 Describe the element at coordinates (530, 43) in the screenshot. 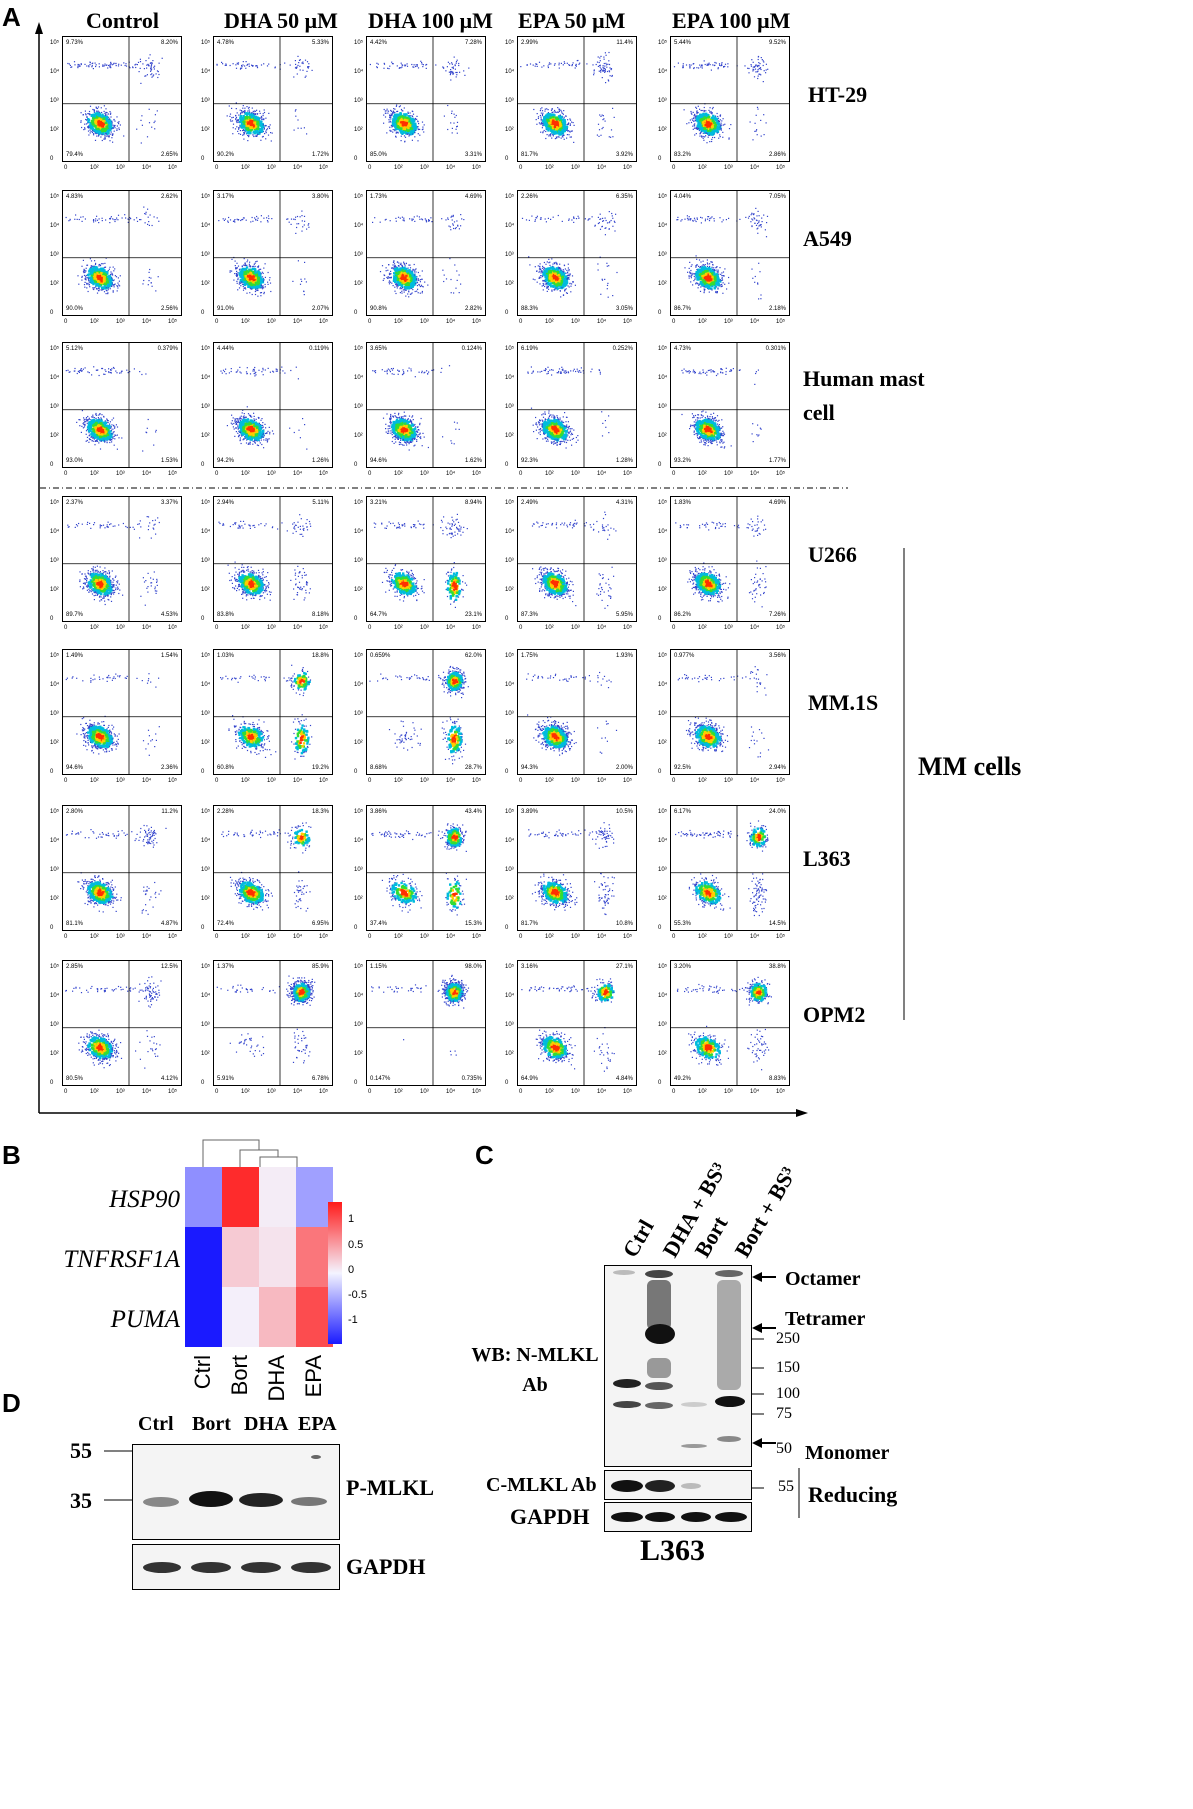

I see `quadrant-percent: 2.99%` at that location.